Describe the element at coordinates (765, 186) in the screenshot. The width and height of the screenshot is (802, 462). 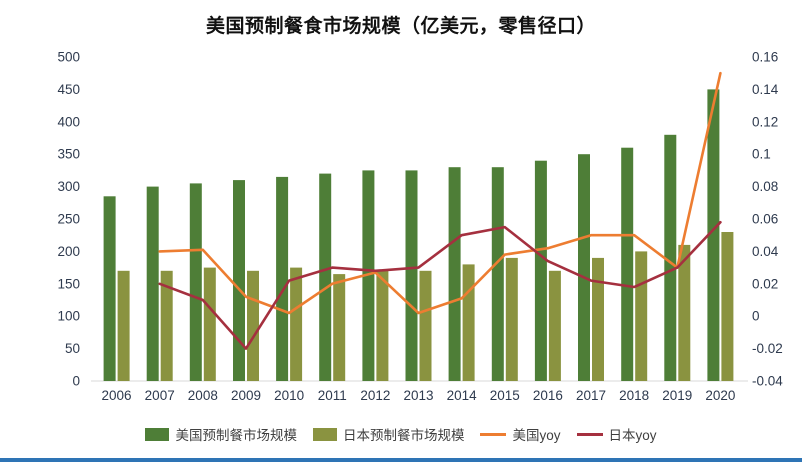
I see `y-axis-right-tick: 0.08` at that location.